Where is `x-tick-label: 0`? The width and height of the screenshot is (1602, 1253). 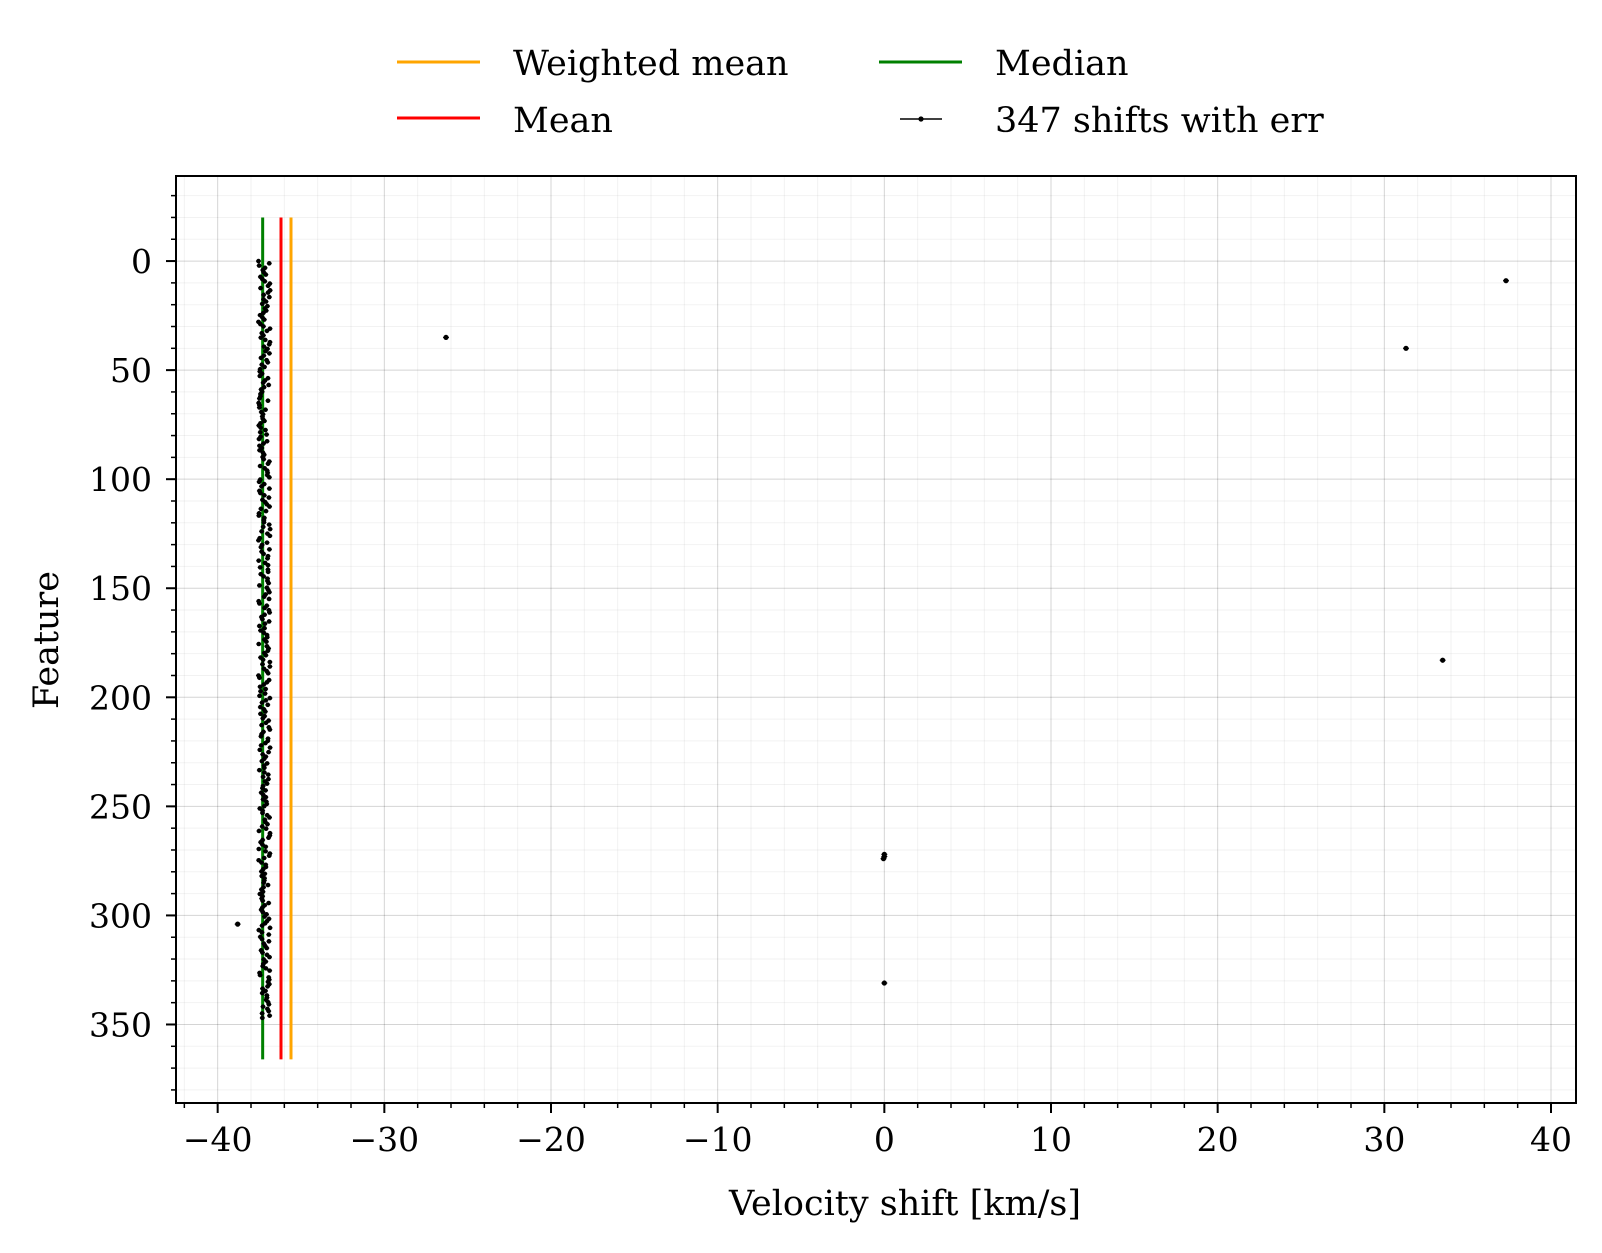 x-tick-label: 0 is located at coordinates (884, 1139).